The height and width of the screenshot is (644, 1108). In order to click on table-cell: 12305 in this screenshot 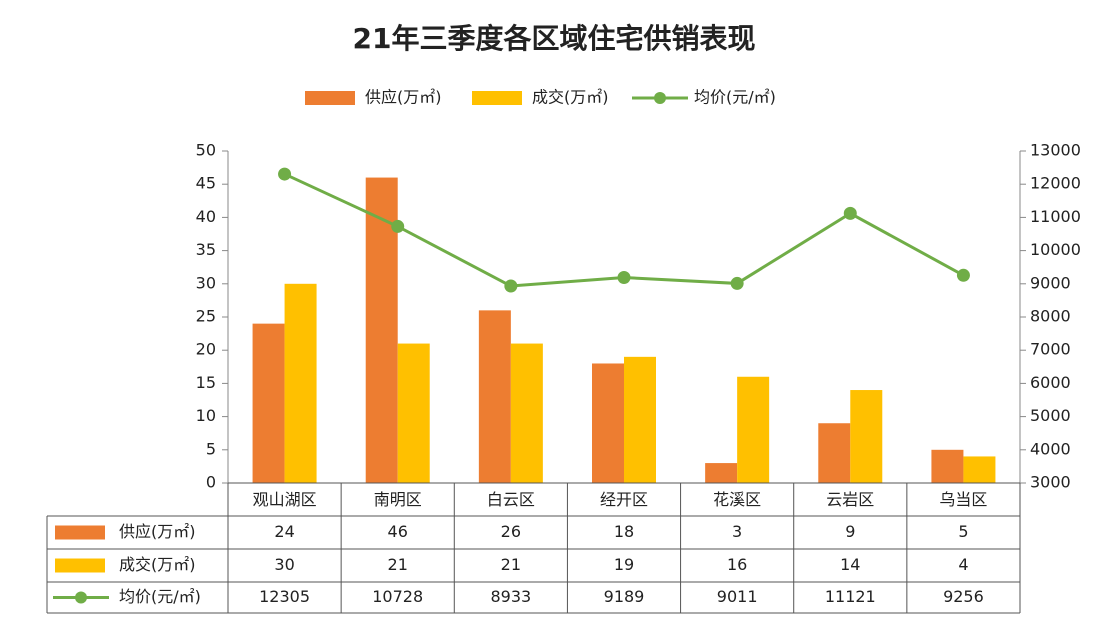, I will do `click(284, 596)`.